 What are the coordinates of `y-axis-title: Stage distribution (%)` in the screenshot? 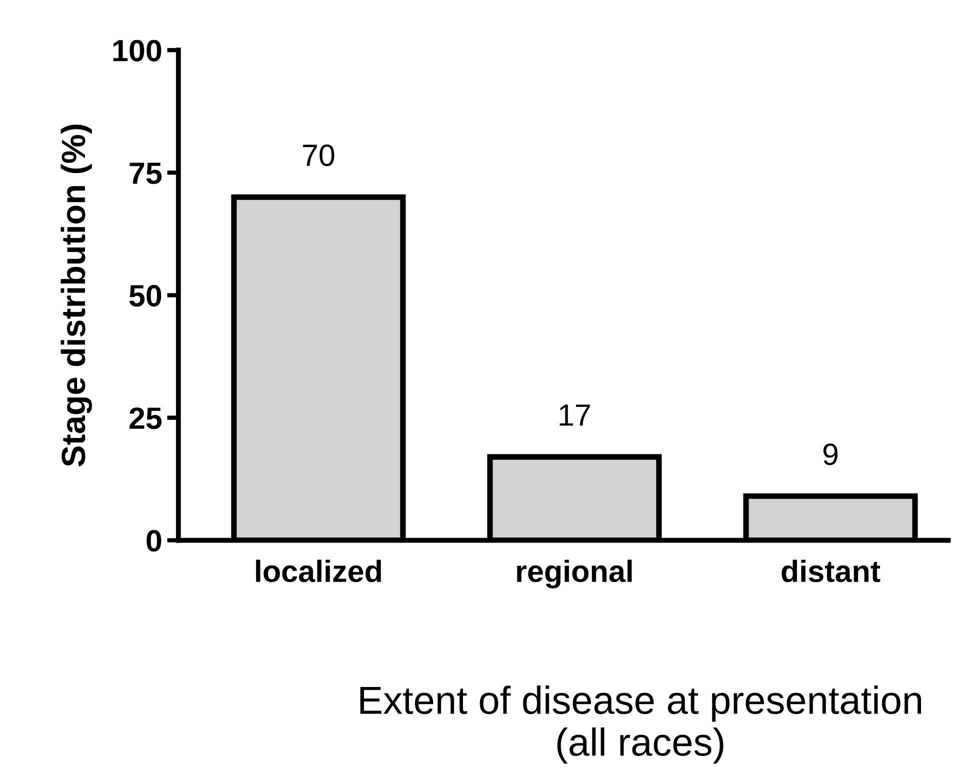 It's located at (76, 295).